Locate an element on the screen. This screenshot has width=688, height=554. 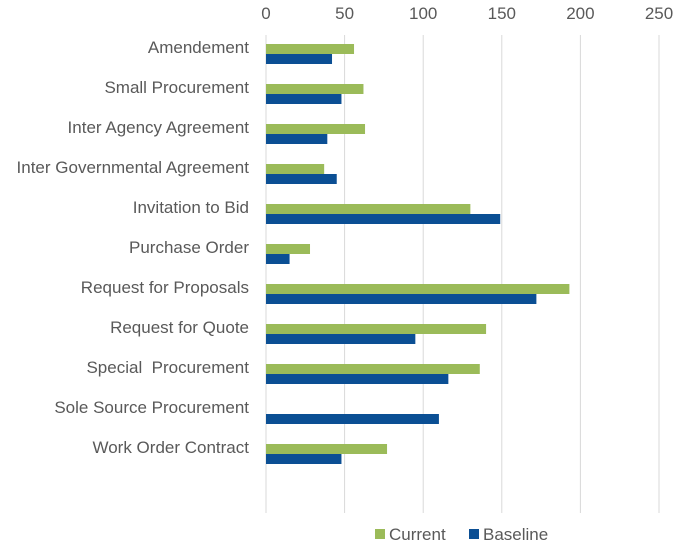
category-label: Request for Quote is located at coordinates (179, 327).